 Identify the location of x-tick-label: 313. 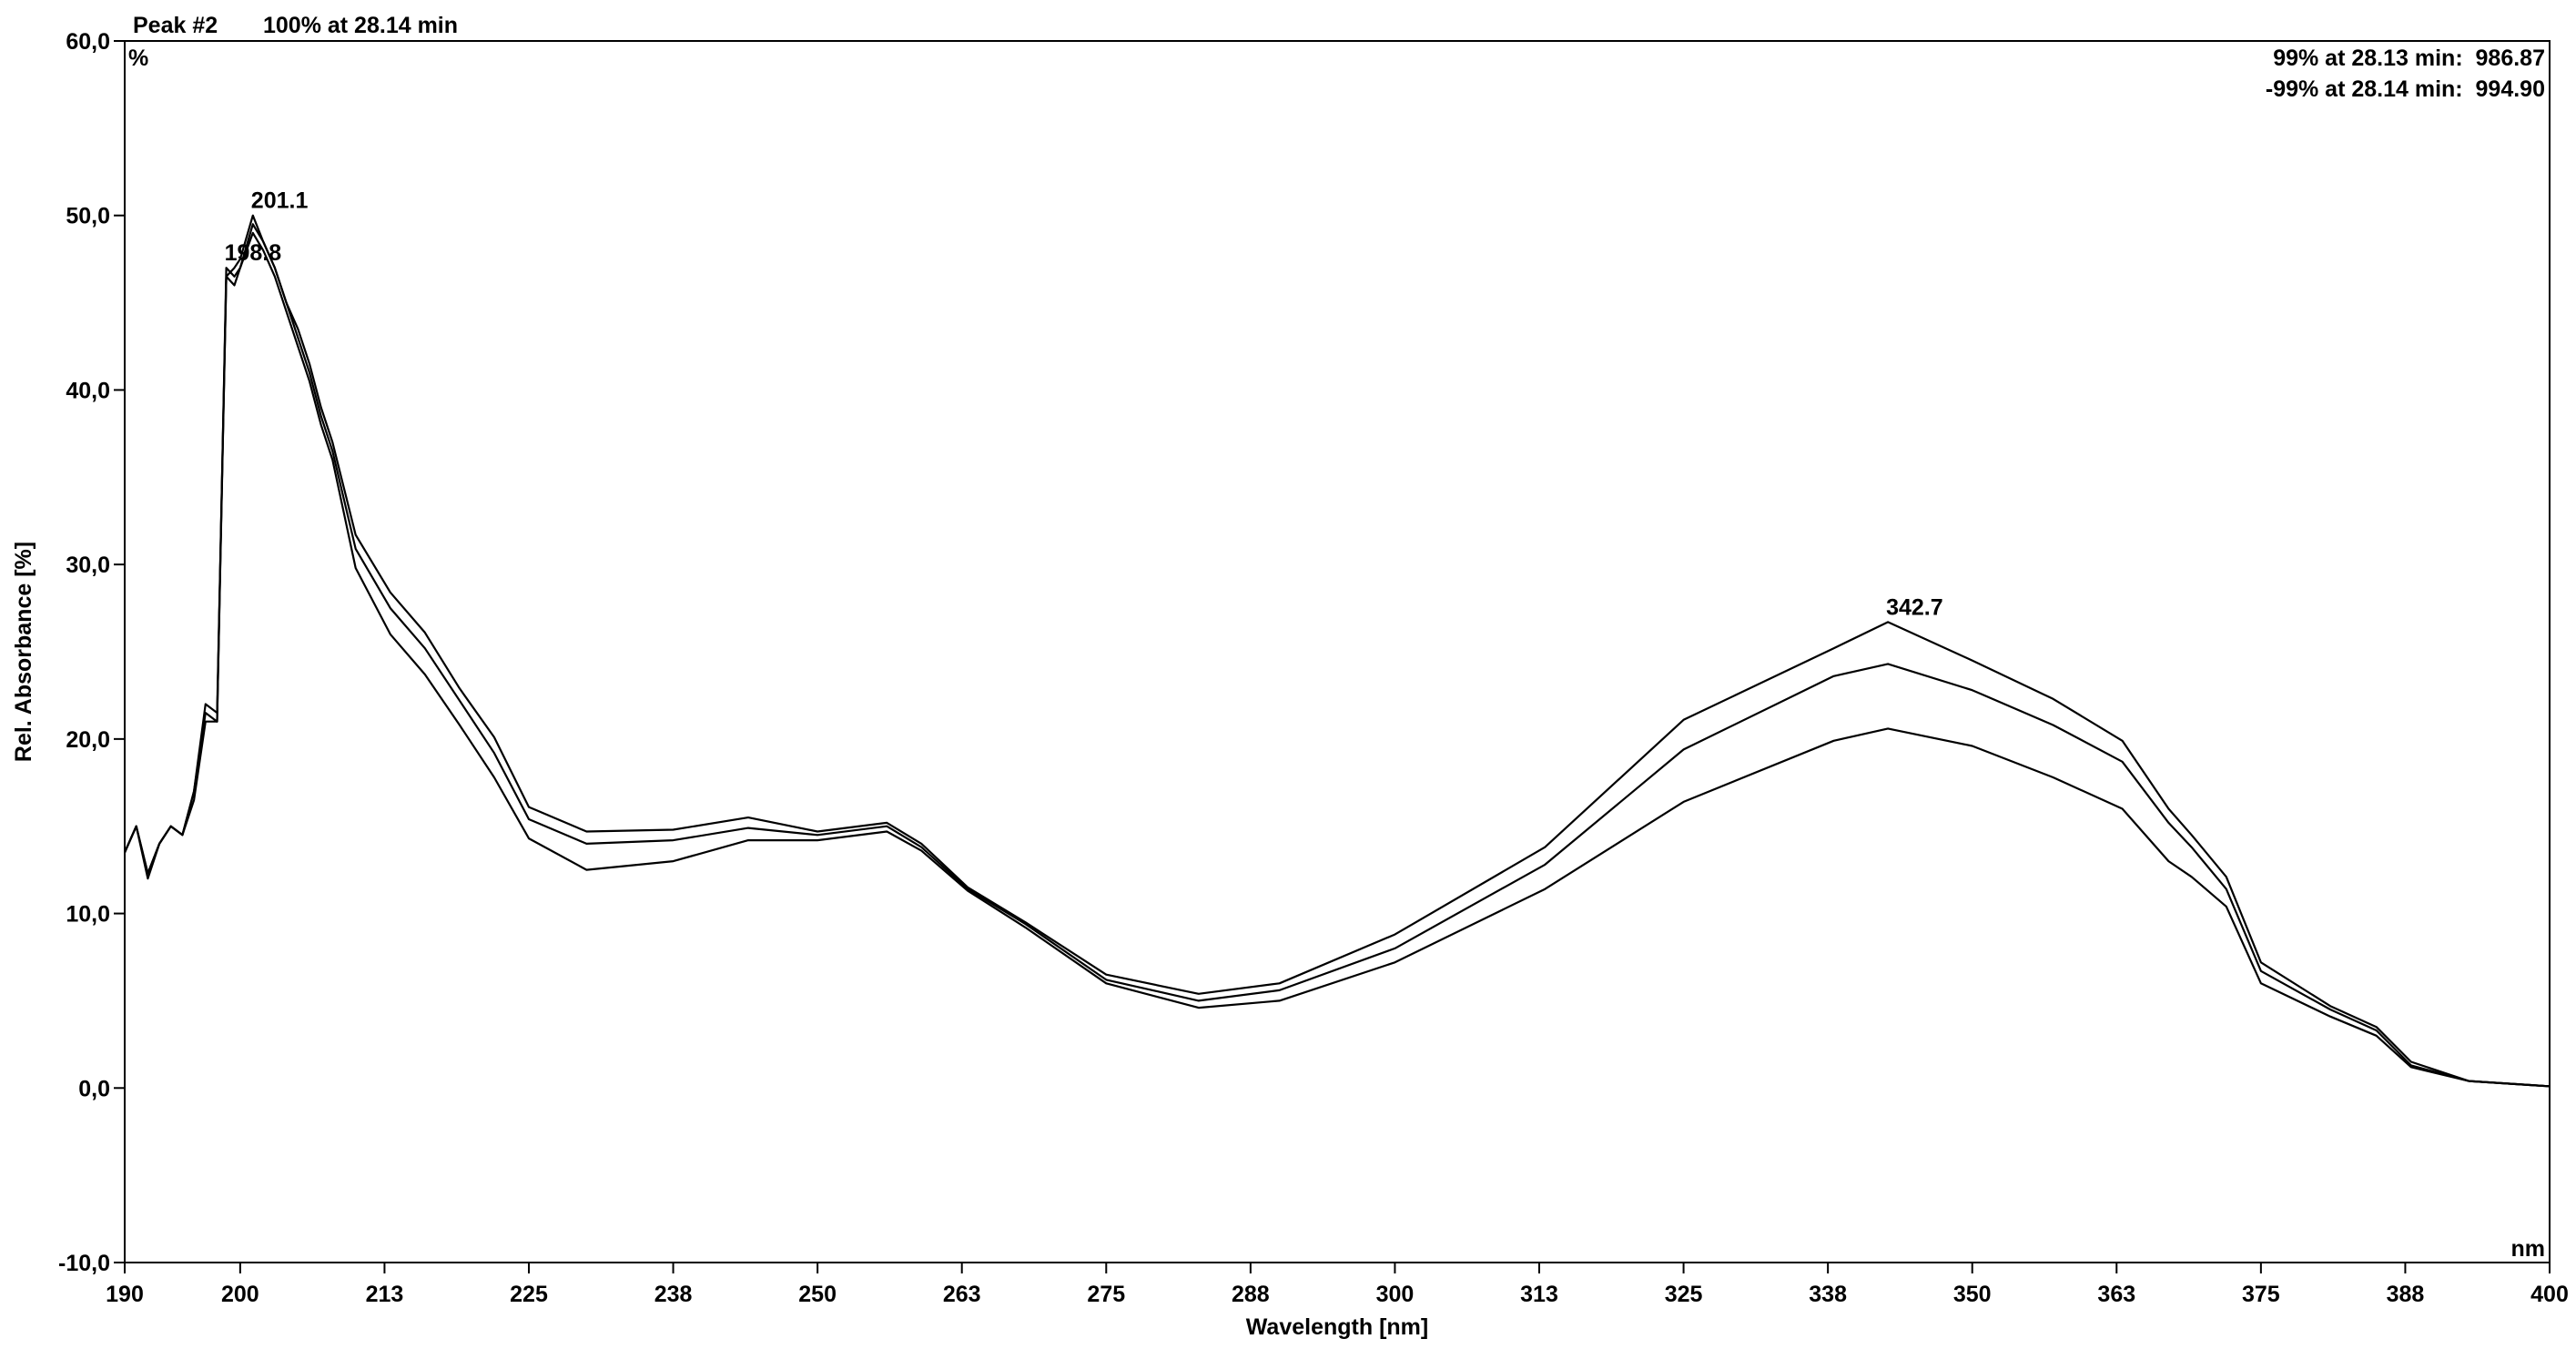
(1539, 1295).